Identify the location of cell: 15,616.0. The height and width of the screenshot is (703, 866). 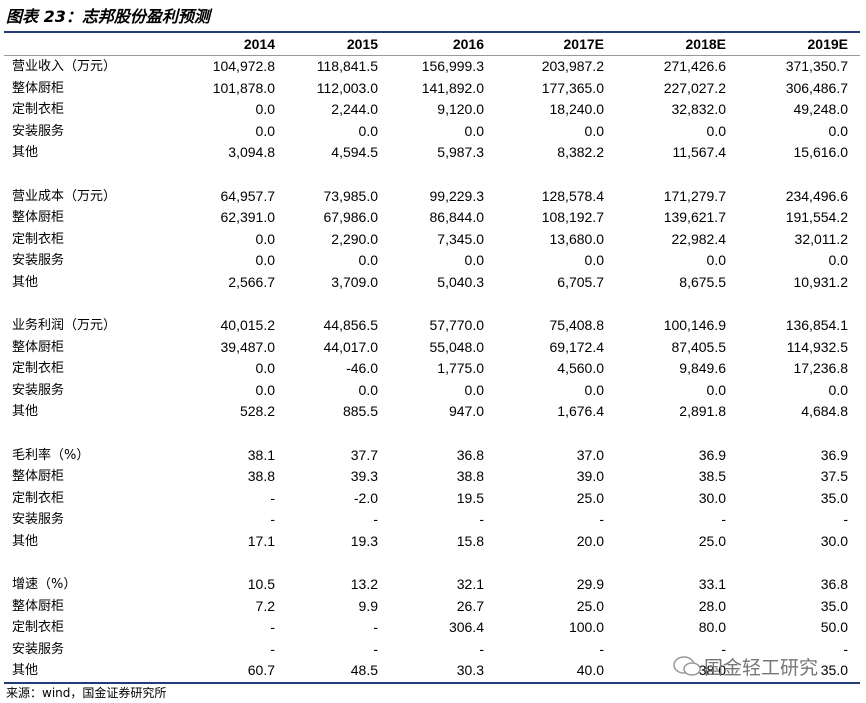
(821, 152).